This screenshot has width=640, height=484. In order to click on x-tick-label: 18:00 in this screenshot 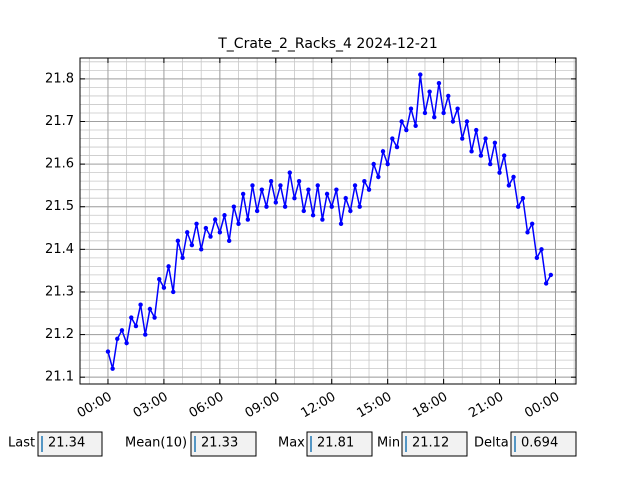, I will do `click(430, 406)`.